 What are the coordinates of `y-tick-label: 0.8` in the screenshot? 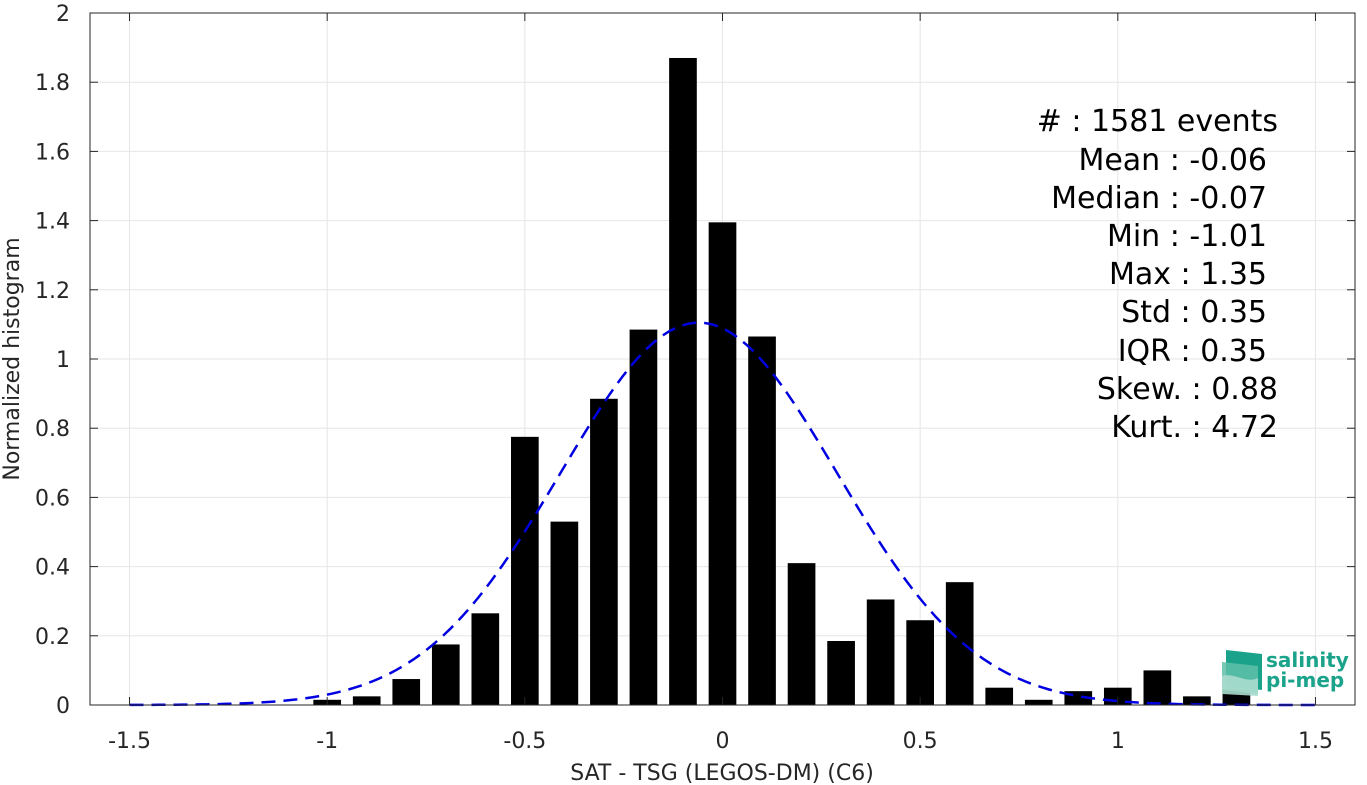 It's located at (52, 429).